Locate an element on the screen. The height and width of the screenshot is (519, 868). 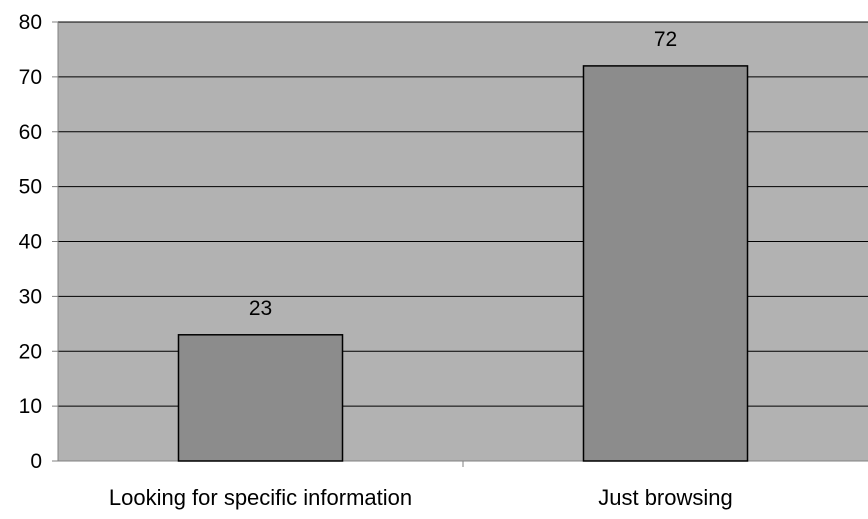
y-tick-label: 30 is located at coordinates (30, 296).